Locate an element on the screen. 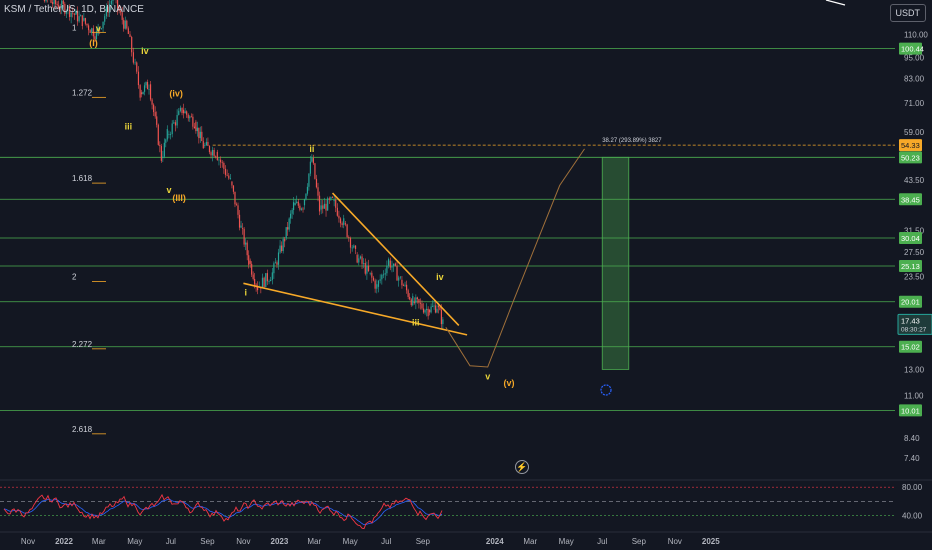  event-marker is located at coordinates (606, 390).